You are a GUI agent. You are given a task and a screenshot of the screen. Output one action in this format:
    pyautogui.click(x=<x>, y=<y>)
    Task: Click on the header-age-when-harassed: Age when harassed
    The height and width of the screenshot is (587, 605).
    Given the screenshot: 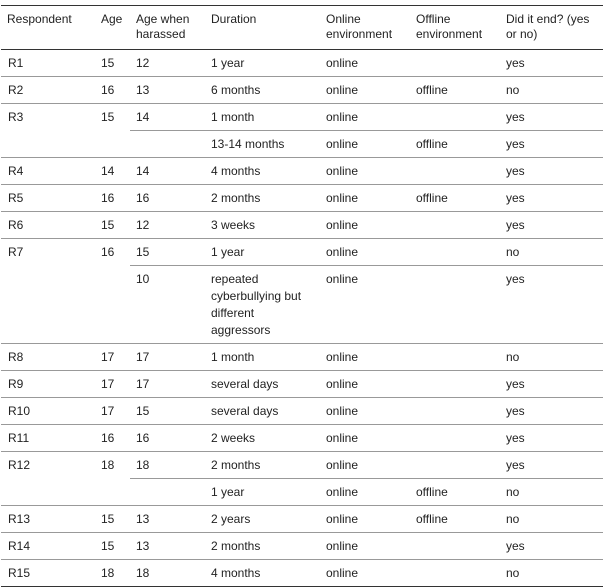 What is the action you would take?
    pyautogui.click(x=167, y=27)
    